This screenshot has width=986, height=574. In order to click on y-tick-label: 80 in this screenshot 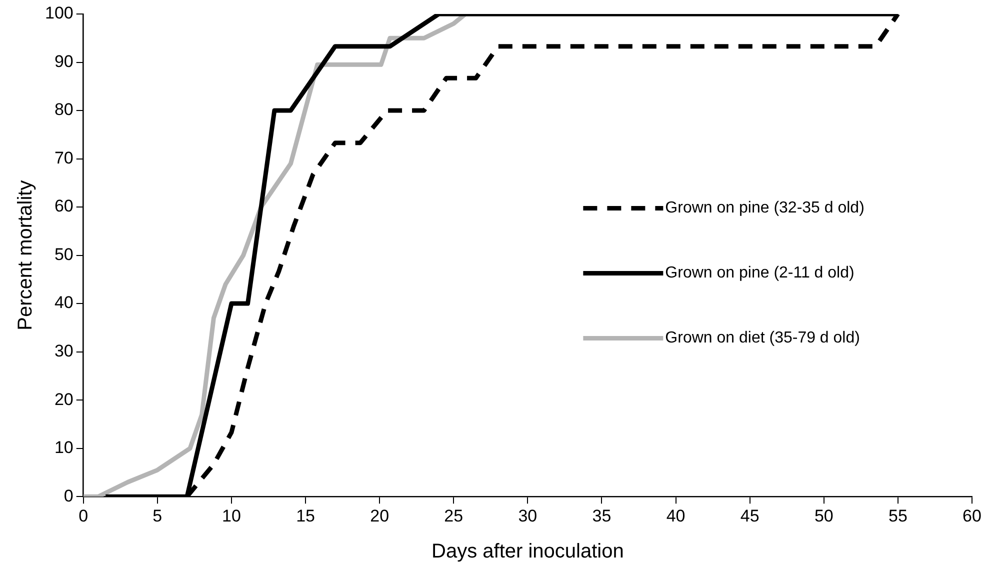, I will do `click(64, 110)`.